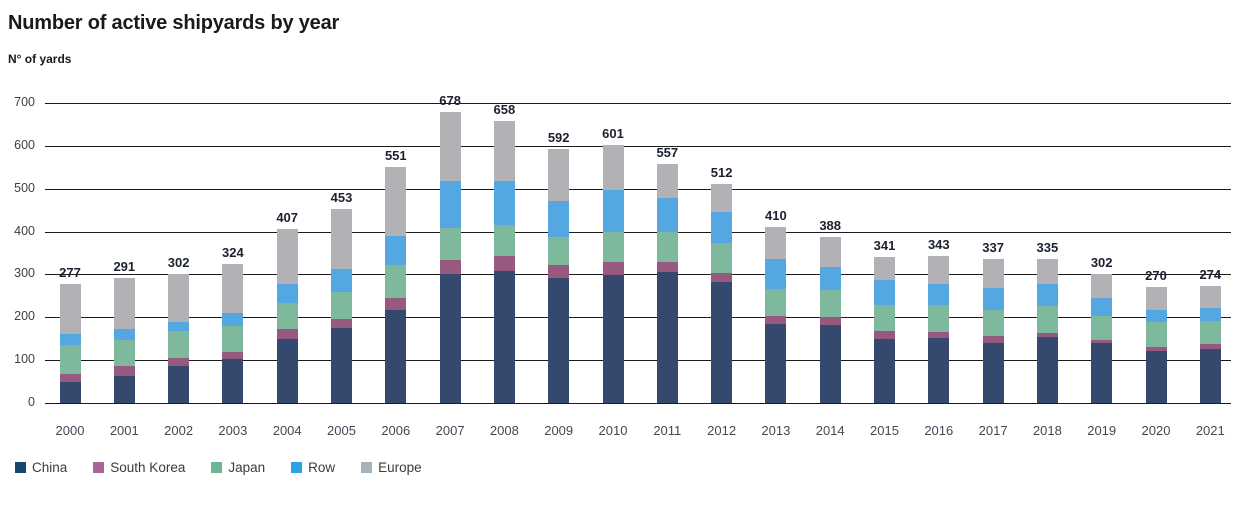 The image size is (1235, 509). I want to click on x-tick-label: 2010, so click(613, 430).